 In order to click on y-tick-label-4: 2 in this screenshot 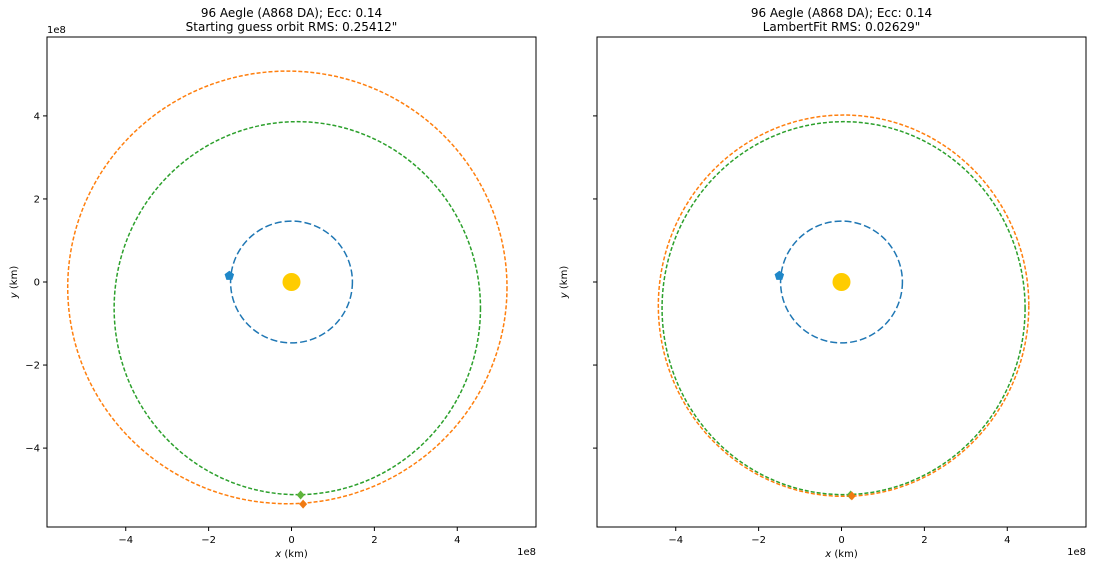, I will do `click(37, 199)`.